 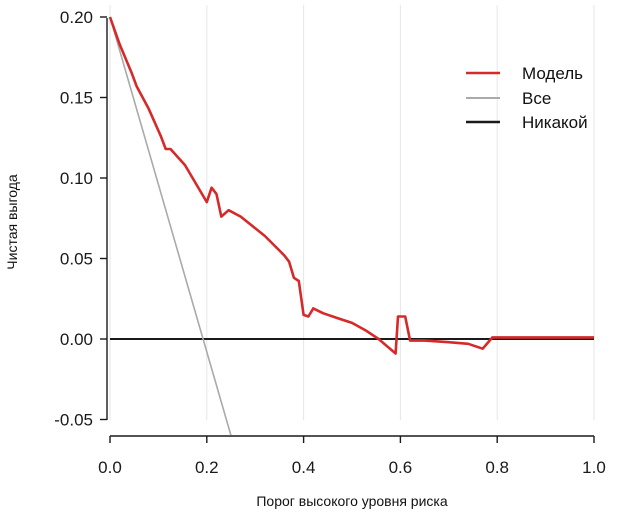 What do you see at coordinates (497, 467) in the screenshot?
I see `x-tick-label: 0.8` at bounding box center [497, 467].